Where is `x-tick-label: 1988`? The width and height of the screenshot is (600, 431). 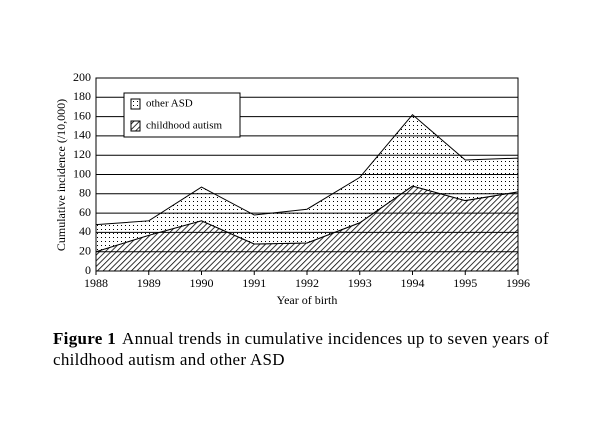 x-tick-label: 1988 is located at coordinates (96, 283).